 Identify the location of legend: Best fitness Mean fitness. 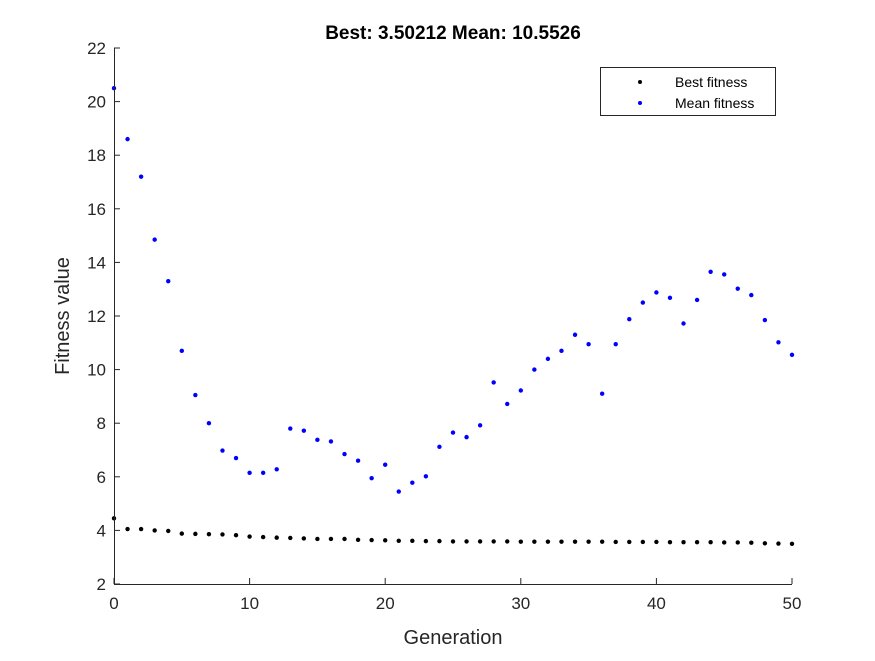
(688, 91).